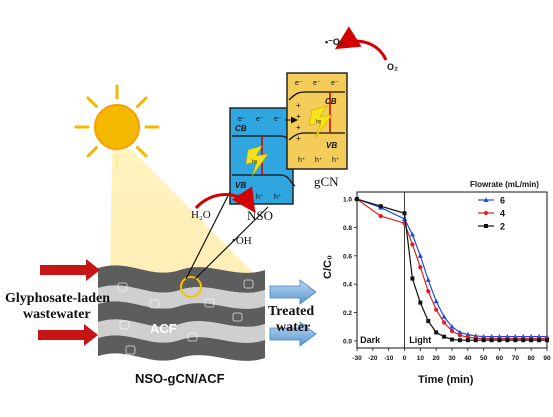  I want to click on x-axis-title: Time (min), so click(446, 380).